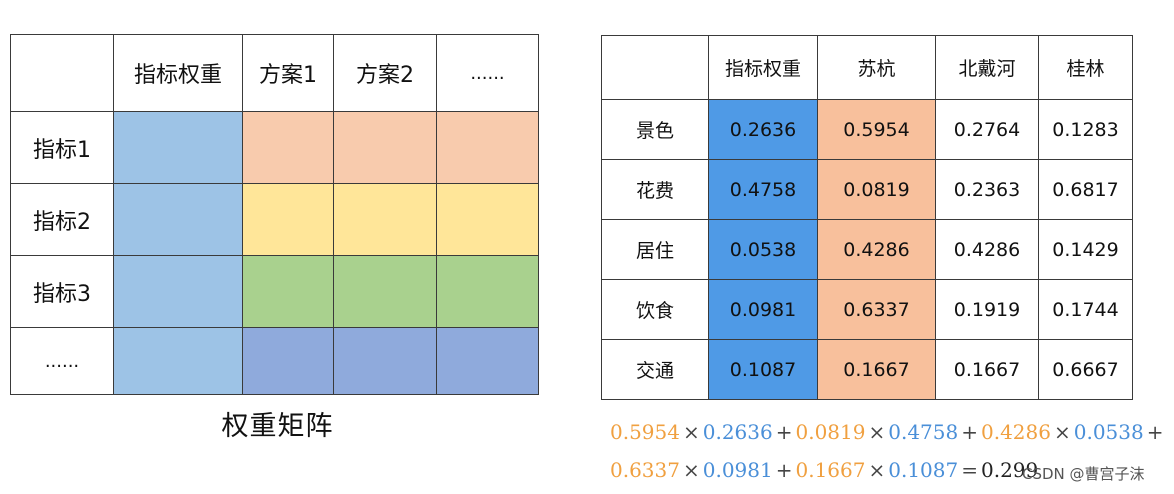 This screenshot has height=494, width=1174. I want to click on score-table-header-weight: 指标权重, so click(763, 67).